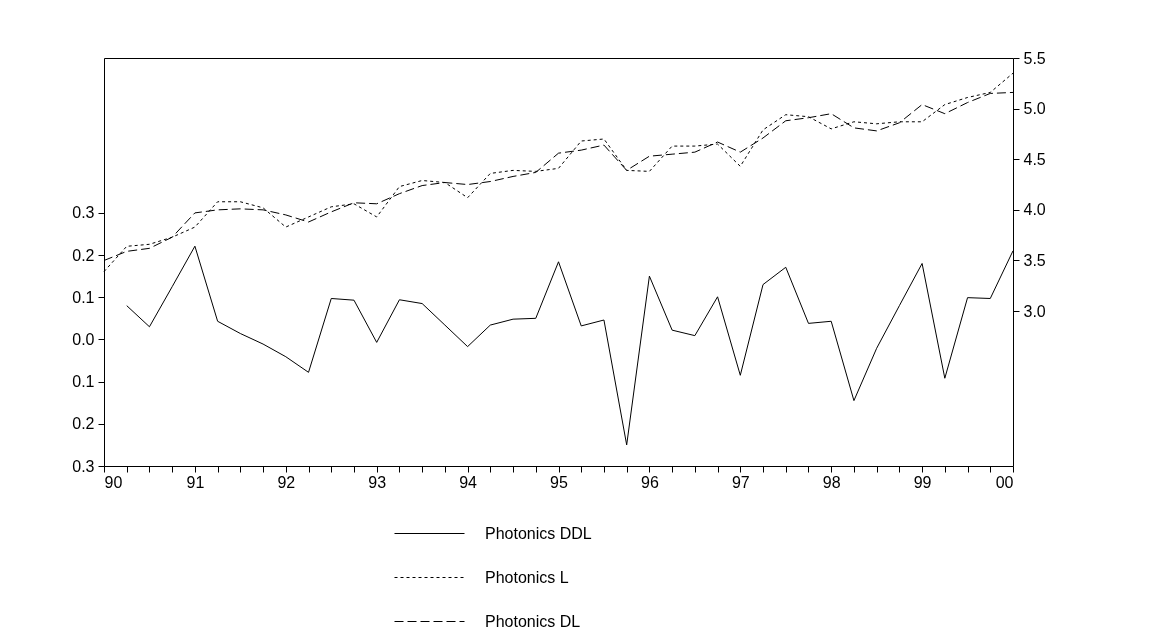  What do you see at coordinates (286, 482) in the screenshot?
I see `x-tick-label: 92` at bounding box center [286, 482].